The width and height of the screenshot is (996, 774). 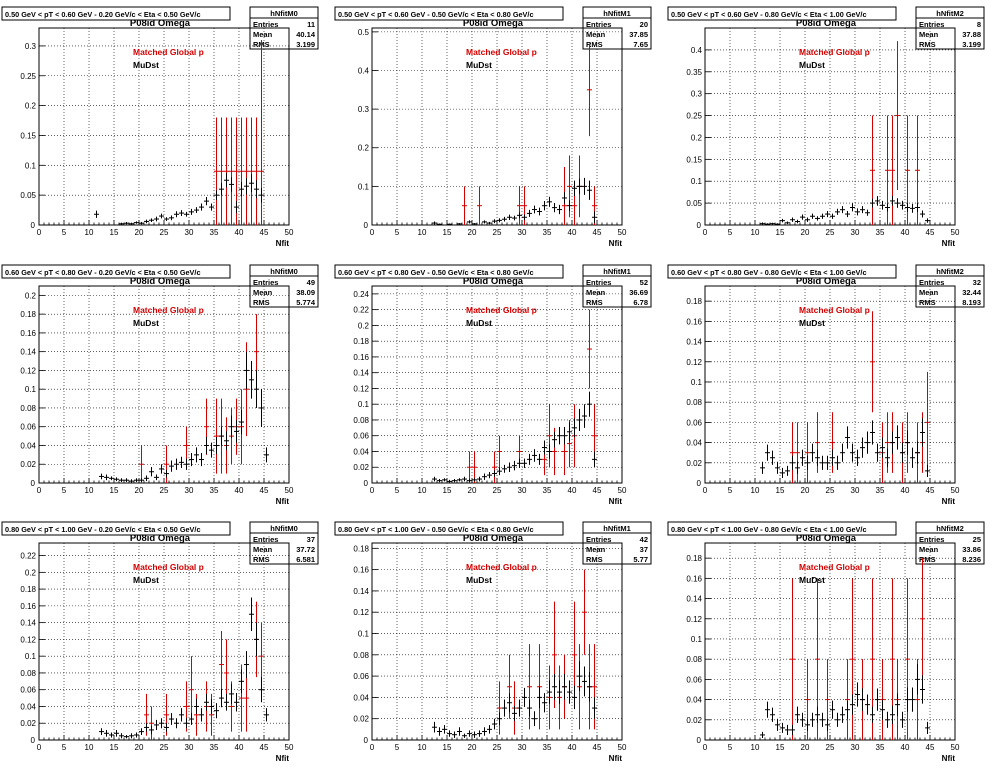 I want to click on stats-label: Entries, so click(x=598, y=539).